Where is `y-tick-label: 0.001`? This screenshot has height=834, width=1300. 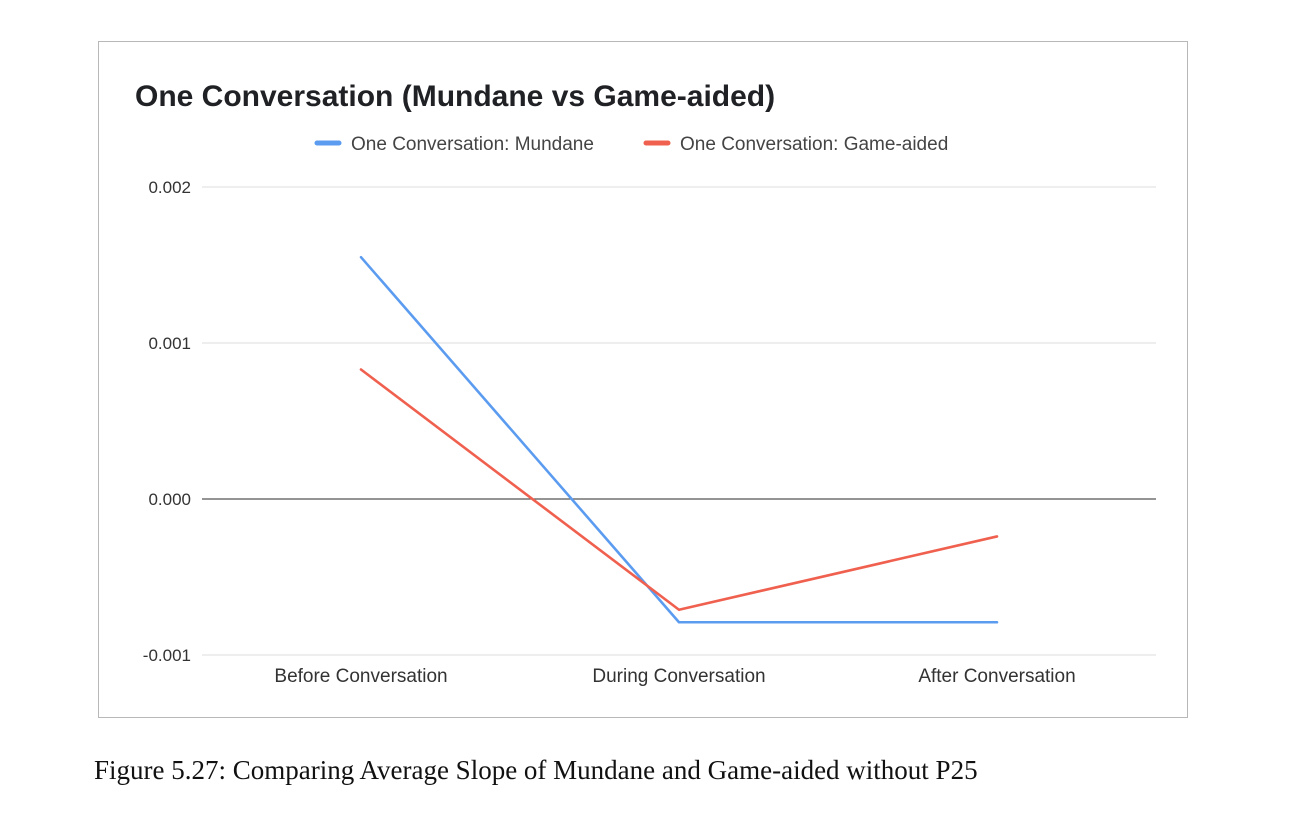
y-tick-label: 0.001 is located at coordinates (169, 343).